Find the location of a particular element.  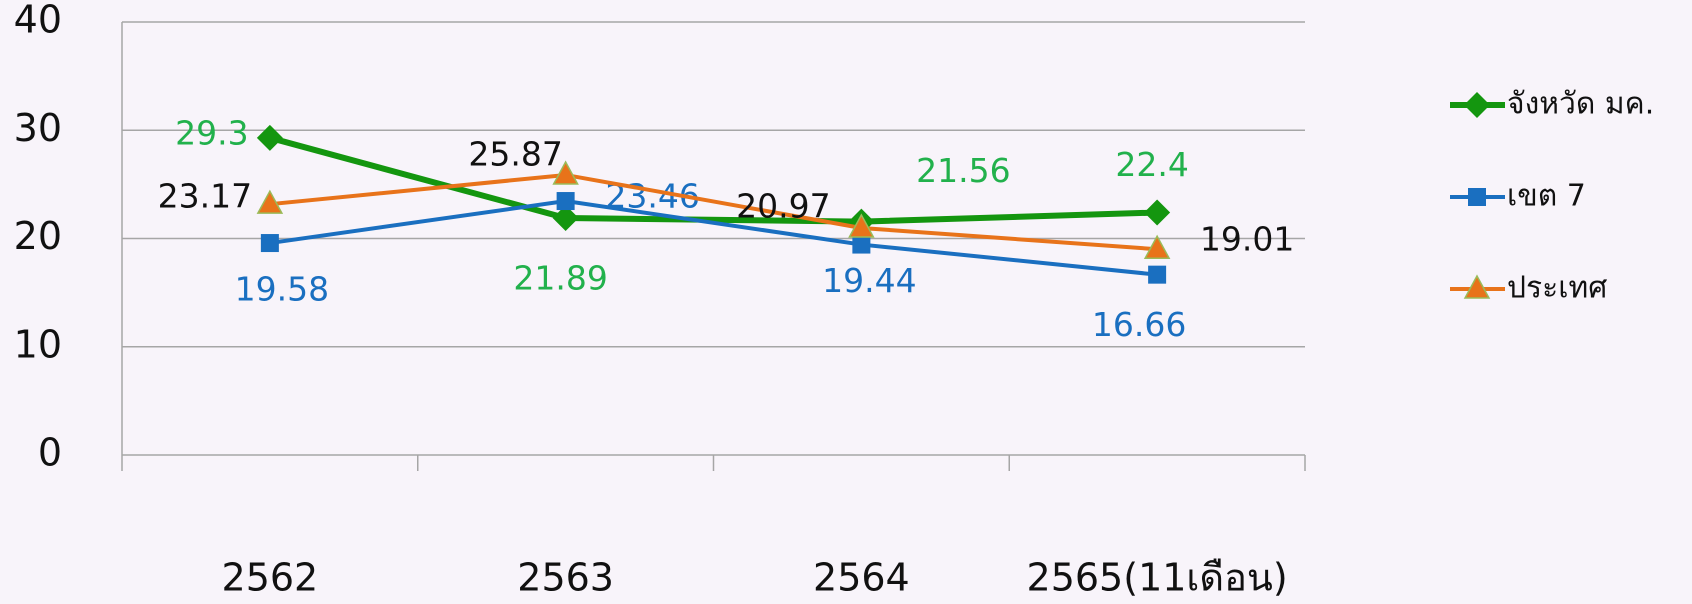

legend-label: ประเทศ is located at coordinates (1557, 288).